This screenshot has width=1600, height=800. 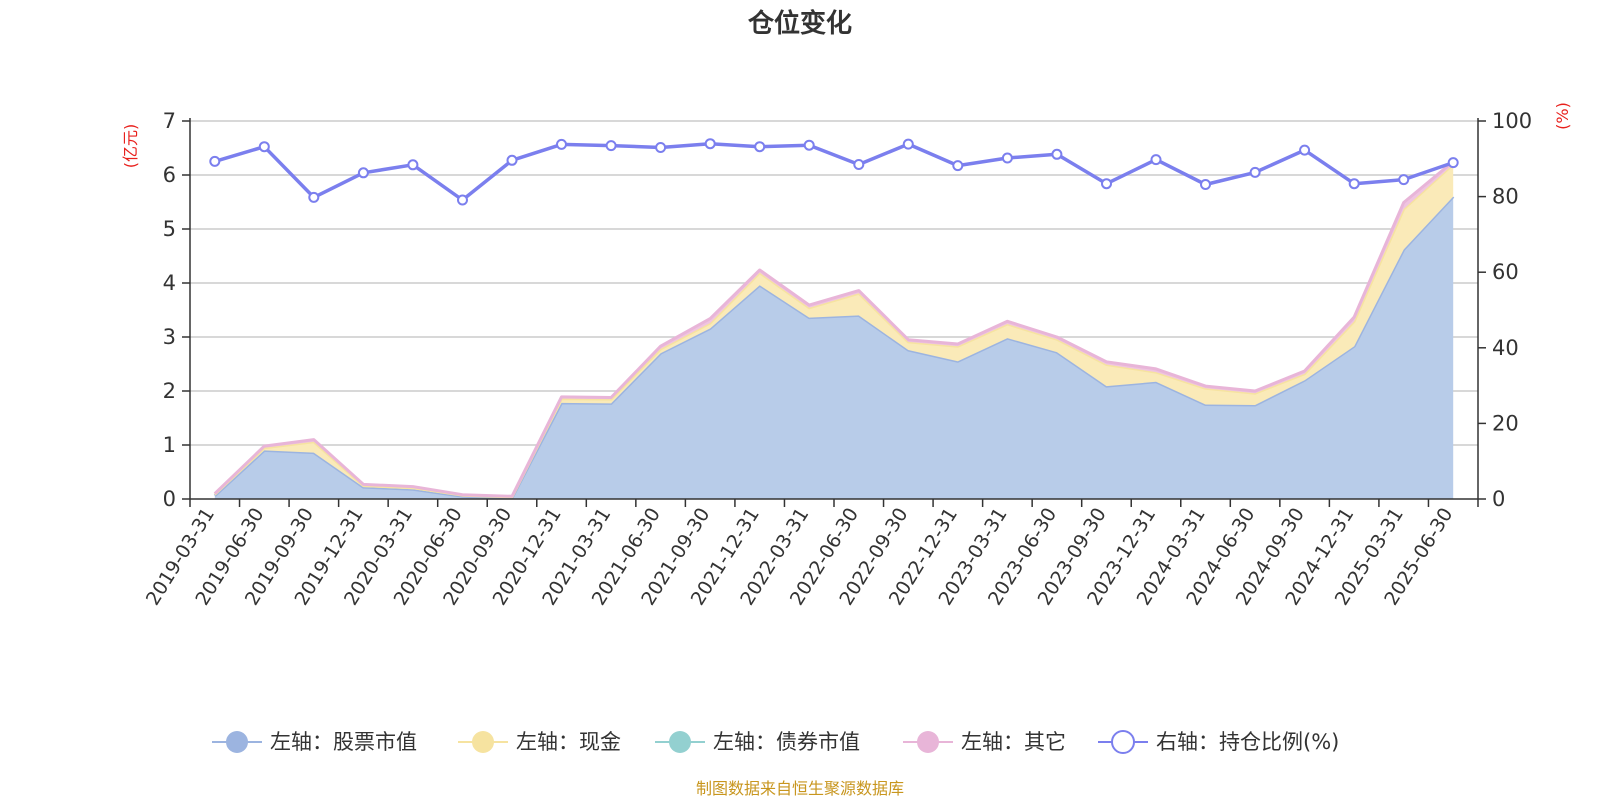 I want to click on left-tick-label: 1, so click(x=169, y=445).